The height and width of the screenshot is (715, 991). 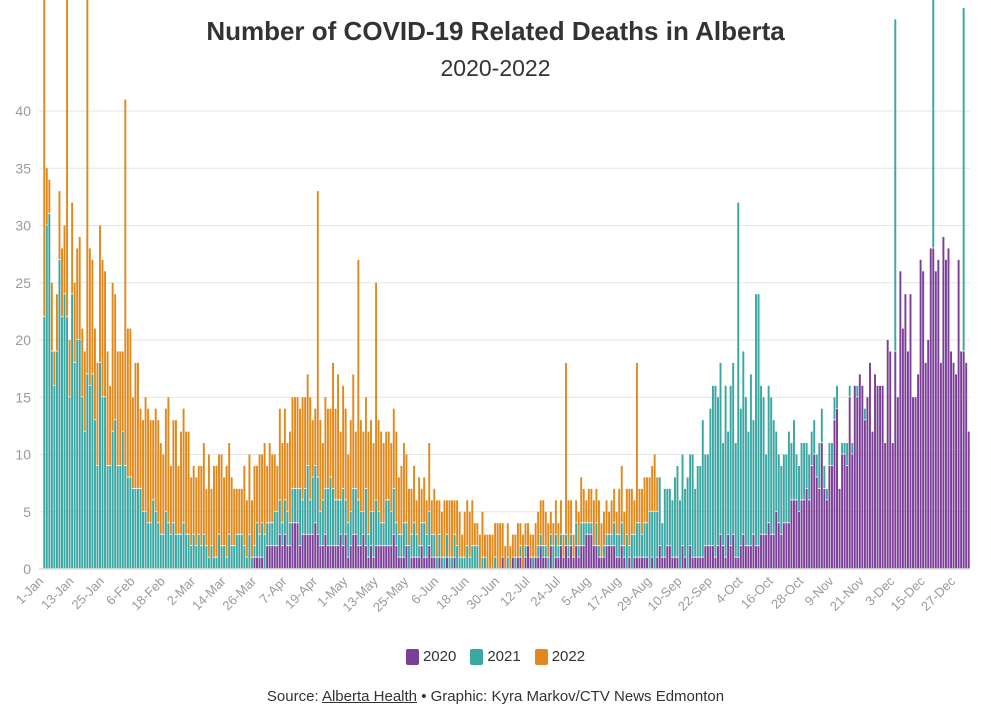 I want to click on y-tick-label: 40, so click(x=23, y=111).